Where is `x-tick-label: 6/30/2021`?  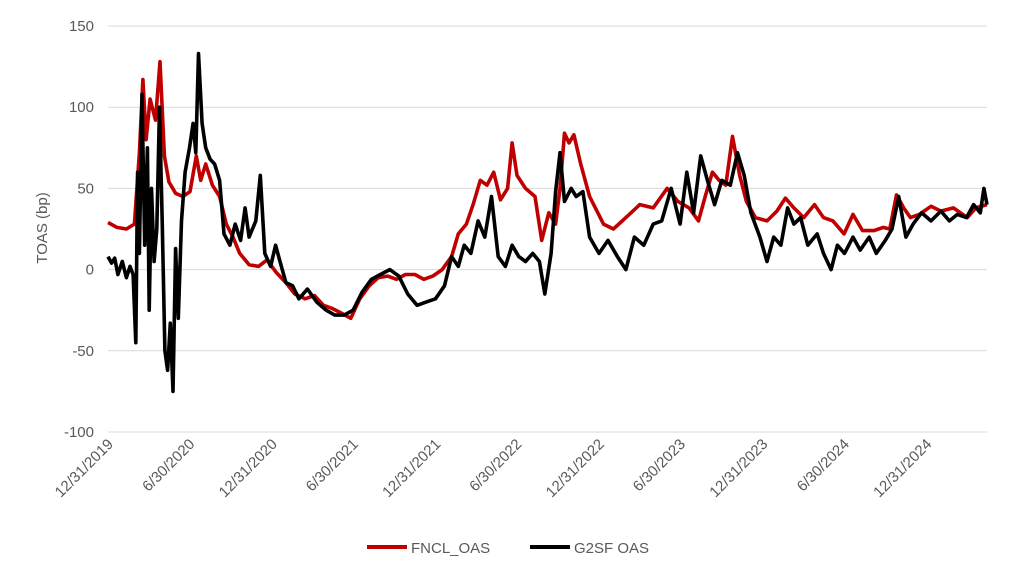 x-tick-label: 6/30/2021 is located at coordinates (332, 465).